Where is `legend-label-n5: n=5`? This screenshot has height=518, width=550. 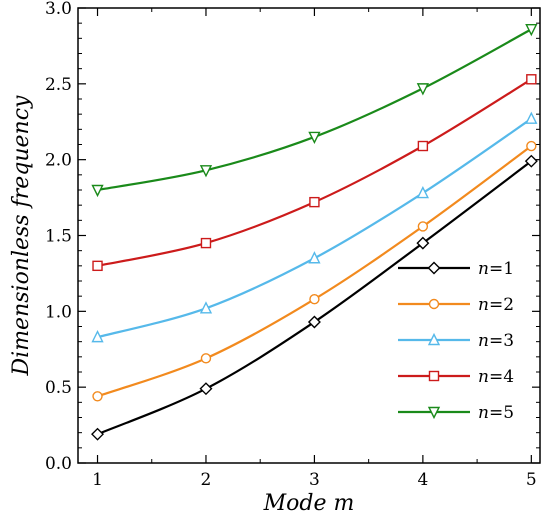 legend-label-n5: n=5 is located at coordinates (496, 413).